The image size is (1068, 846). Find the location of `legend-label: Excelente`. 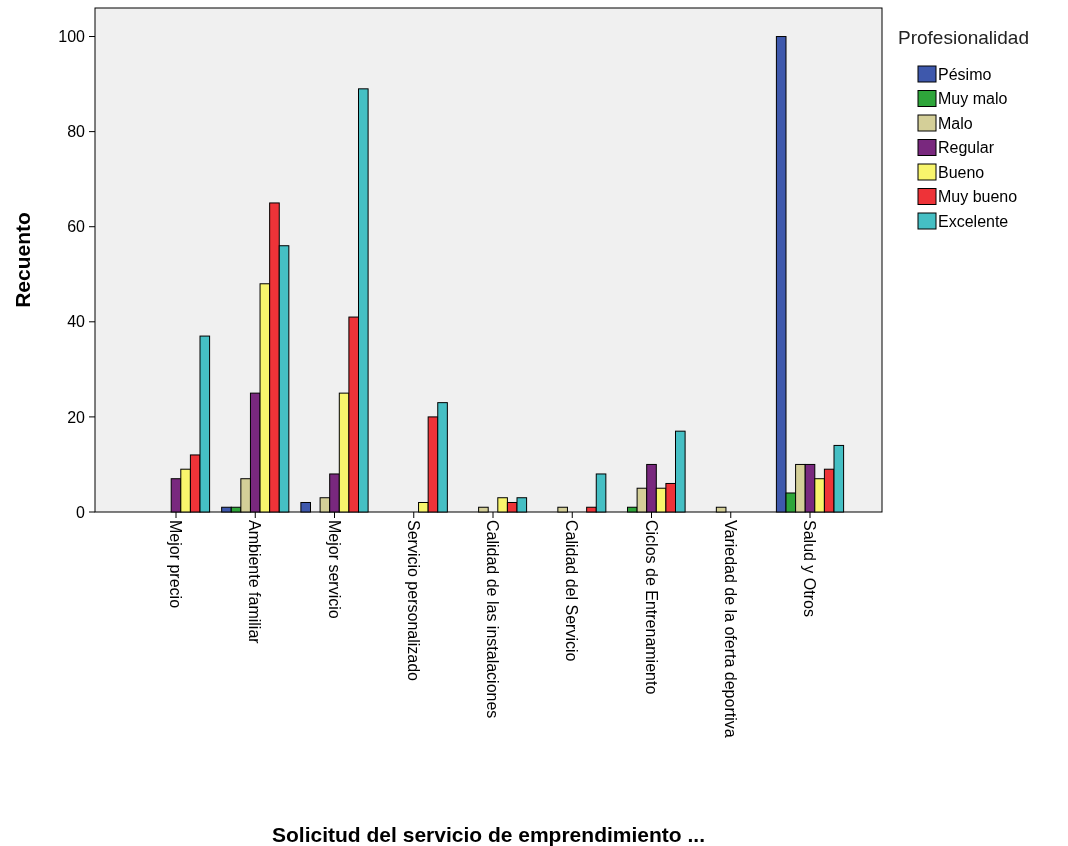

legend-label: Excelente is located at coordinates (973, 221).